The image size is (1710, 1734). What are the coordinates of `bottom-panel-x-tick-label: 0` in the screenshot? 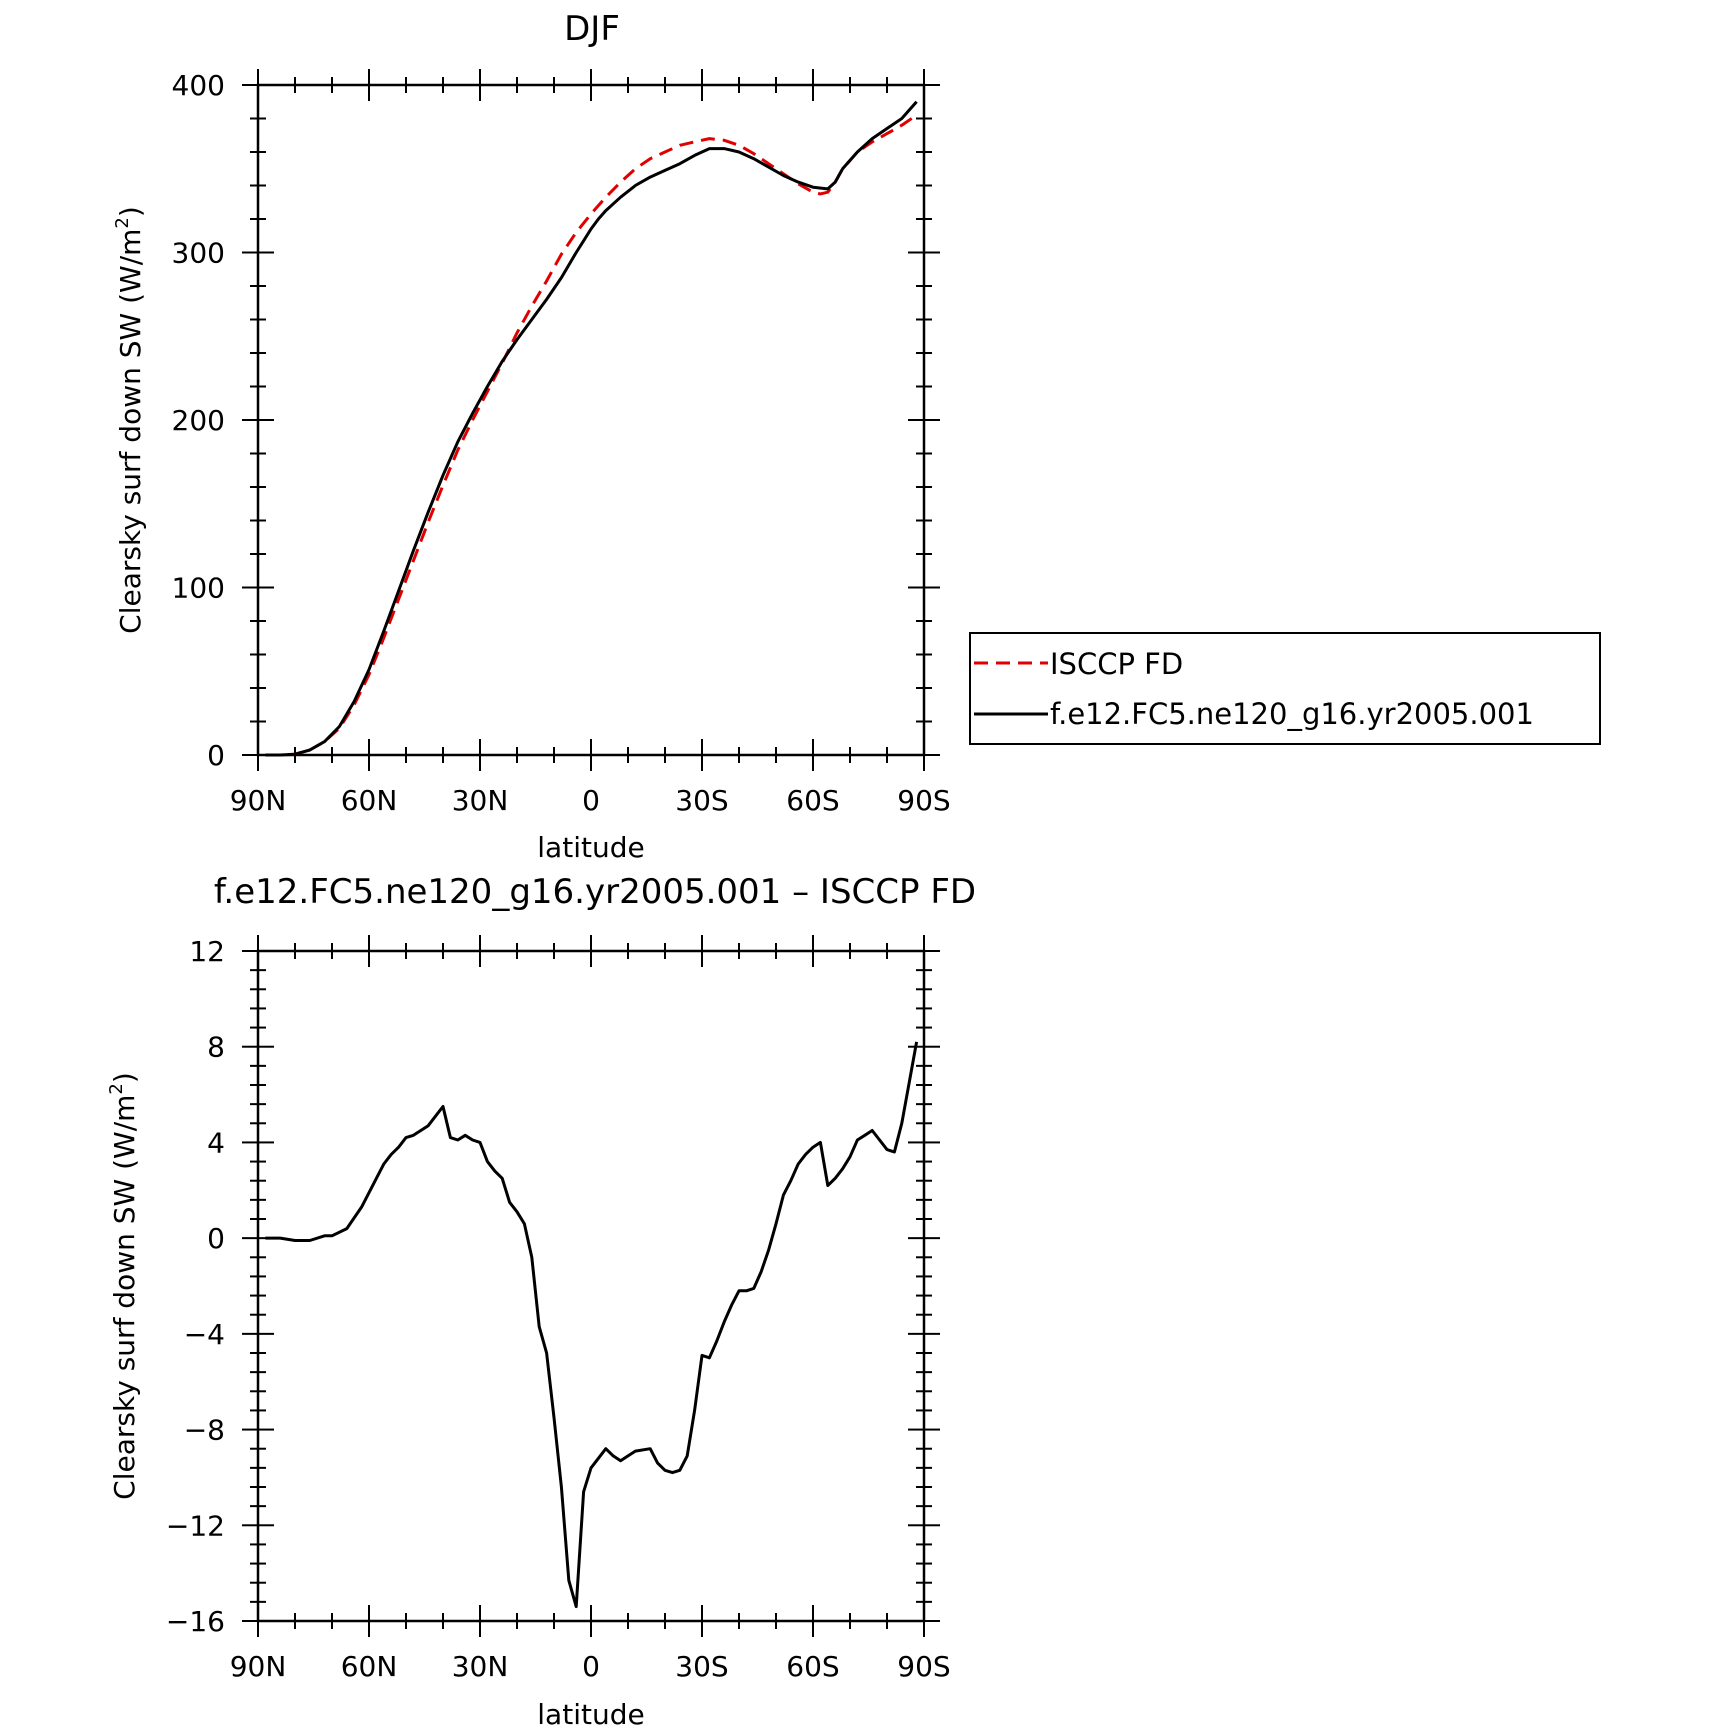 It's located at (591, 1666).